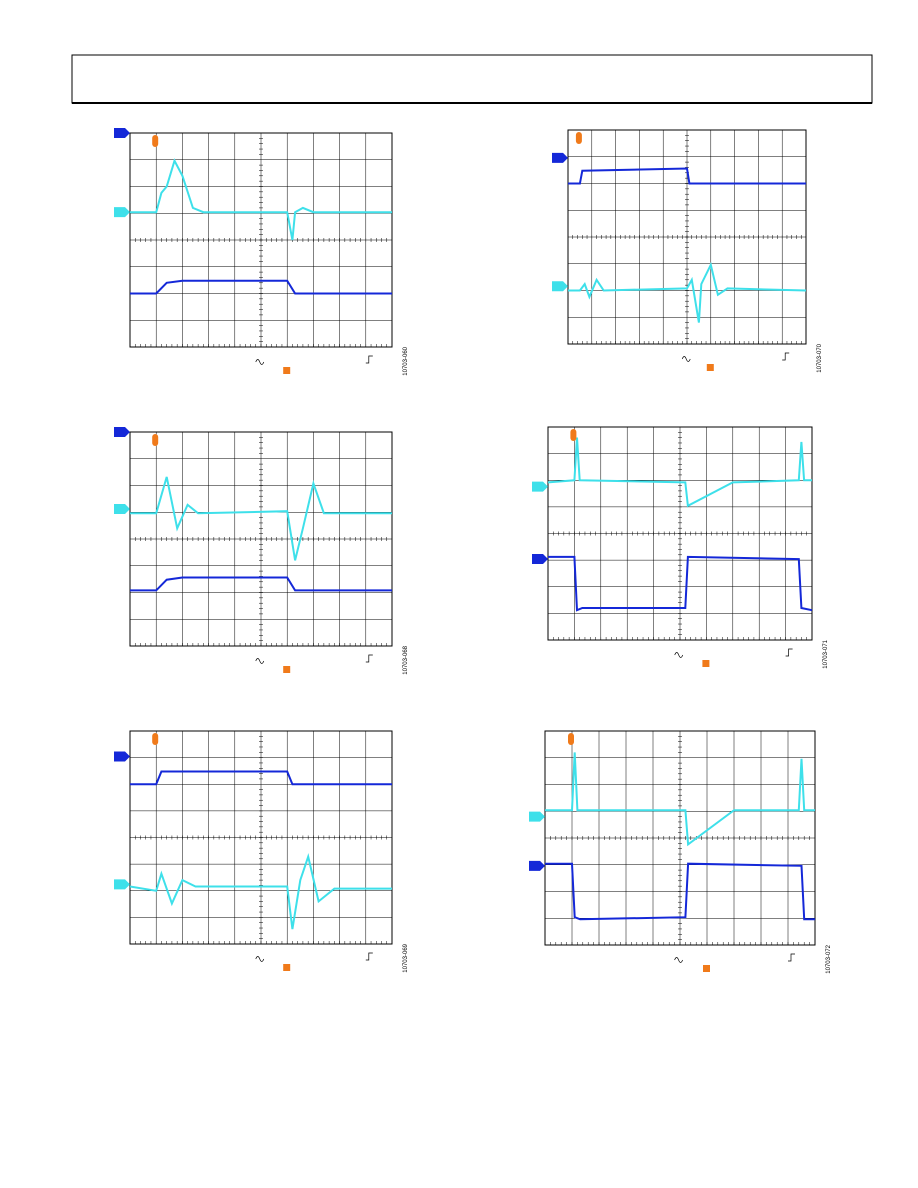 The image size is (918, 1188). Describe the element at coordinates (829, 958) in the screenshot. I see `figure-id: 10703-072` at that location.